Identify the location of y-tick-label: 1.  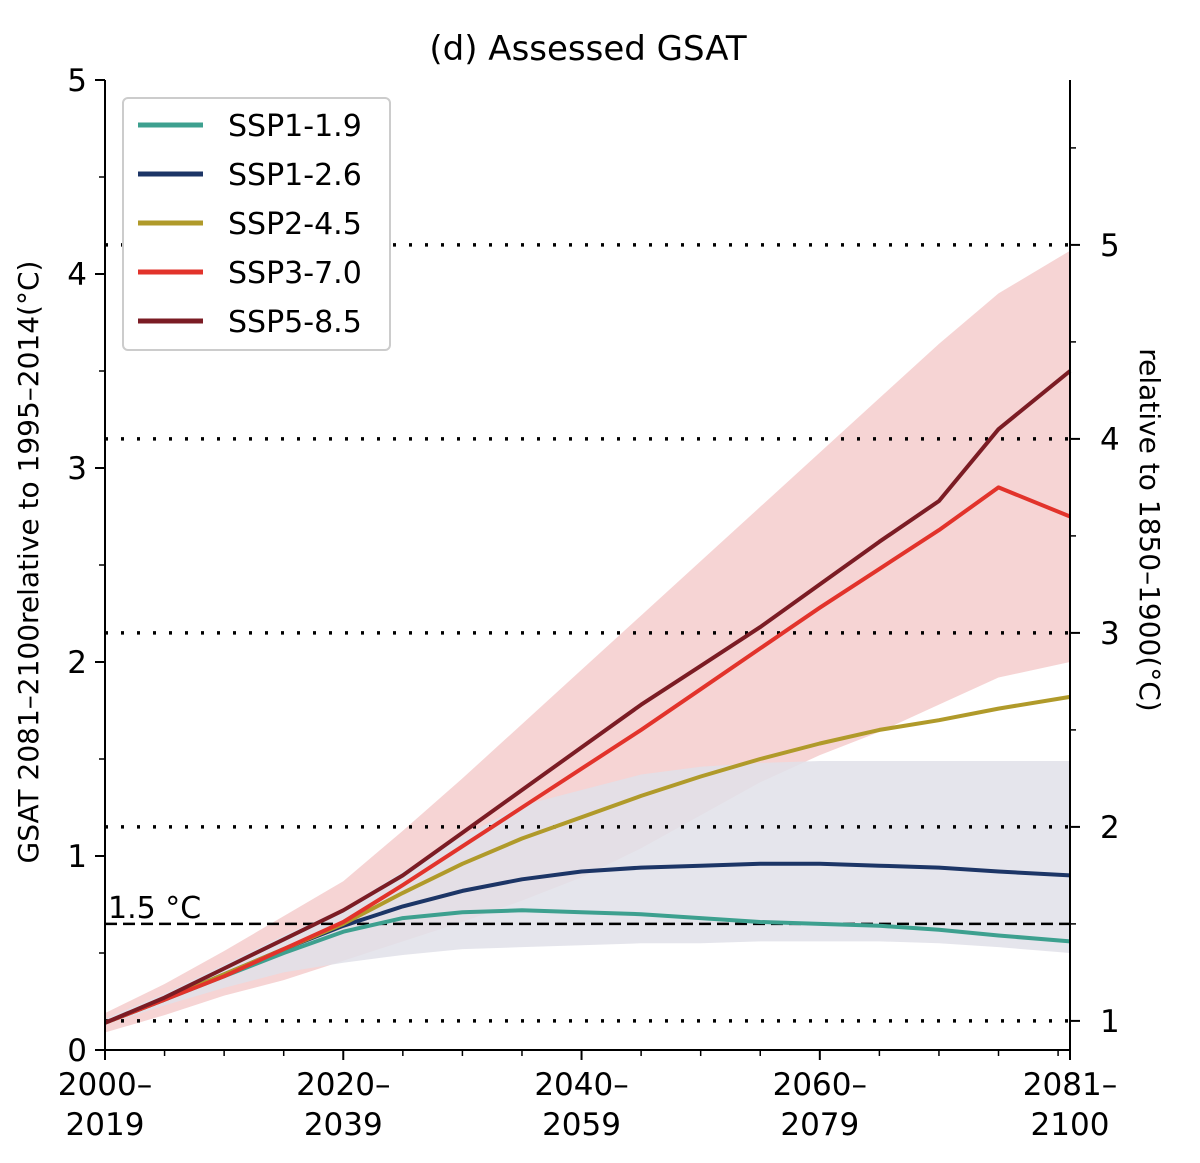
(77, 857).